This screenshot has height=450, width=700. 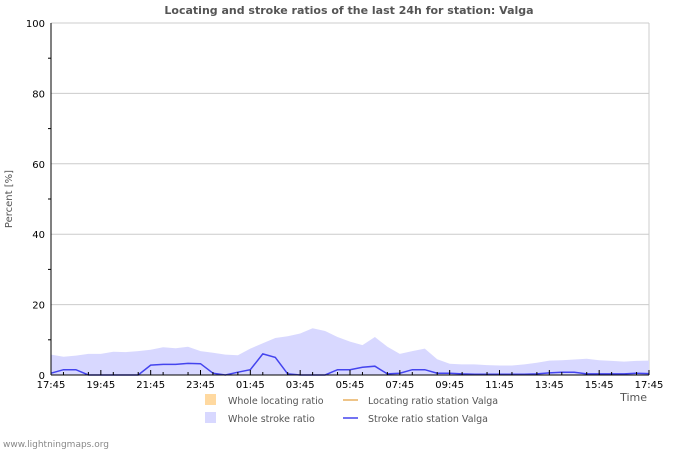 What do you see at coordinates (9, 199) in the screenshot?
I see `y-axis-label: Percent [%]` at bounding box center [9, 199].